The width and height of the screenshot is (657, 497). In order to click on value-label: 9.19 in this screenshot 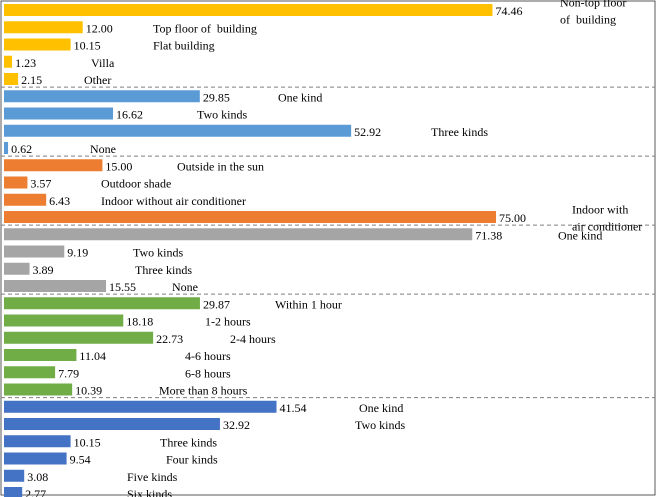, I will do `click(77, 253)`.